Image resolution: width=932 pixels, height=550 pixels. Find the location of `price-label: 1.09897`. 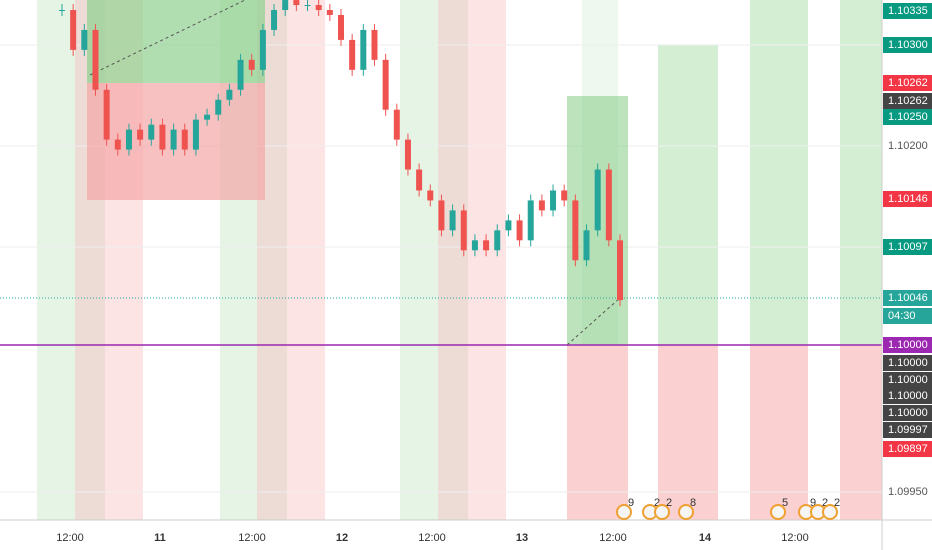

price-label: 1.09897 is located at coordinates (908, 449).